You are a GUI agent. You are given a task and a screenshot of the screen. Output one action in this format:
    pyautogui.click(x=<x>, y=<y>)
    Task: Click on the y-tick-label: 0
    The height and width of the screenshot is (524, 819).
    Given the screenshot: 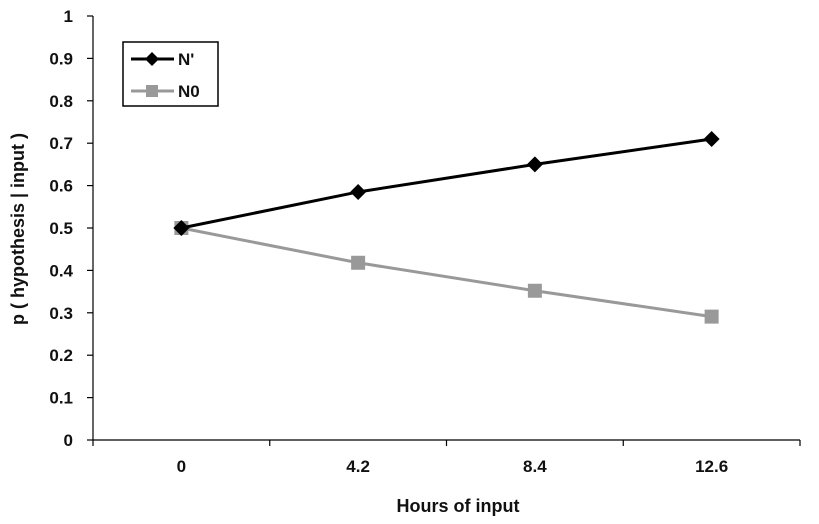 What is the action you would take?
    pyautogui.click(x=68, y=440)
    